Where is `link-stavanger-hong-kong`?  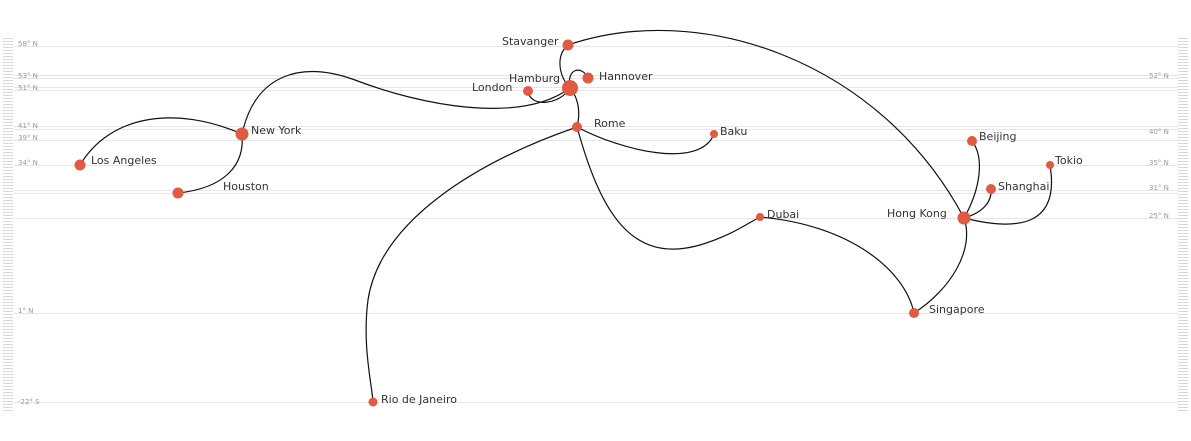
link-stavanger-hong-kong is located at coordinates (766, 124).